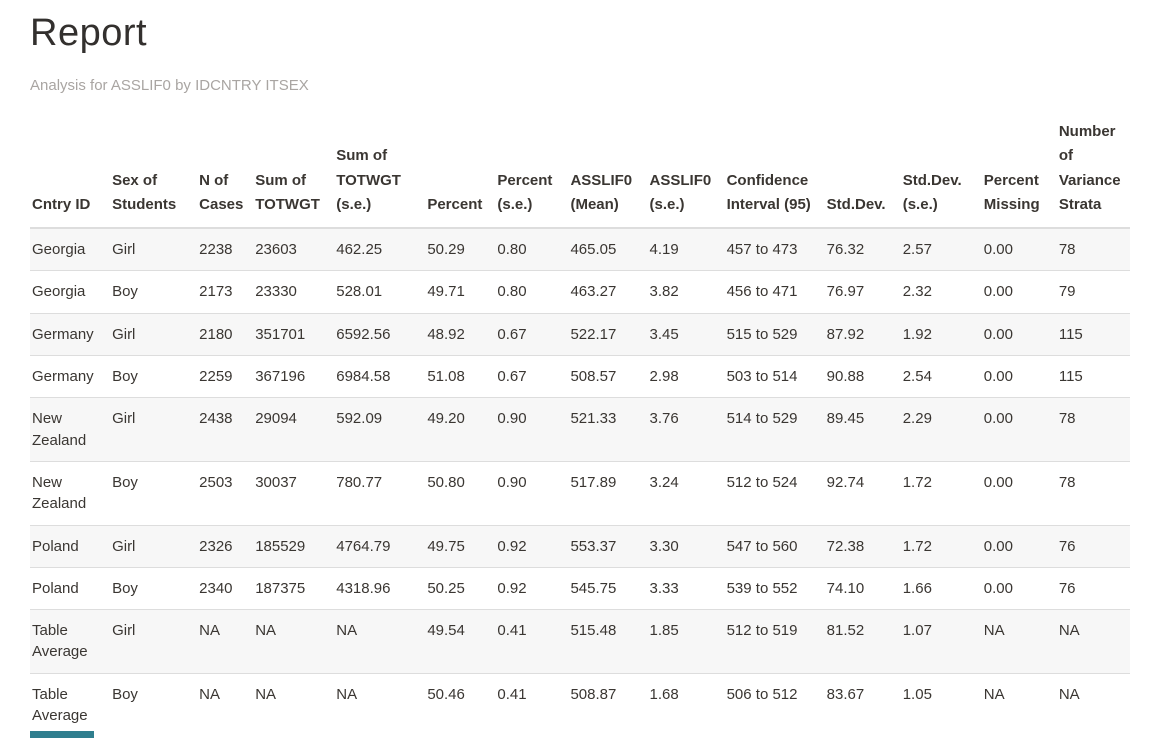 This screenshot has height=738, width=1162. I want to click on table-cell: 553.37, so click(608, 546).